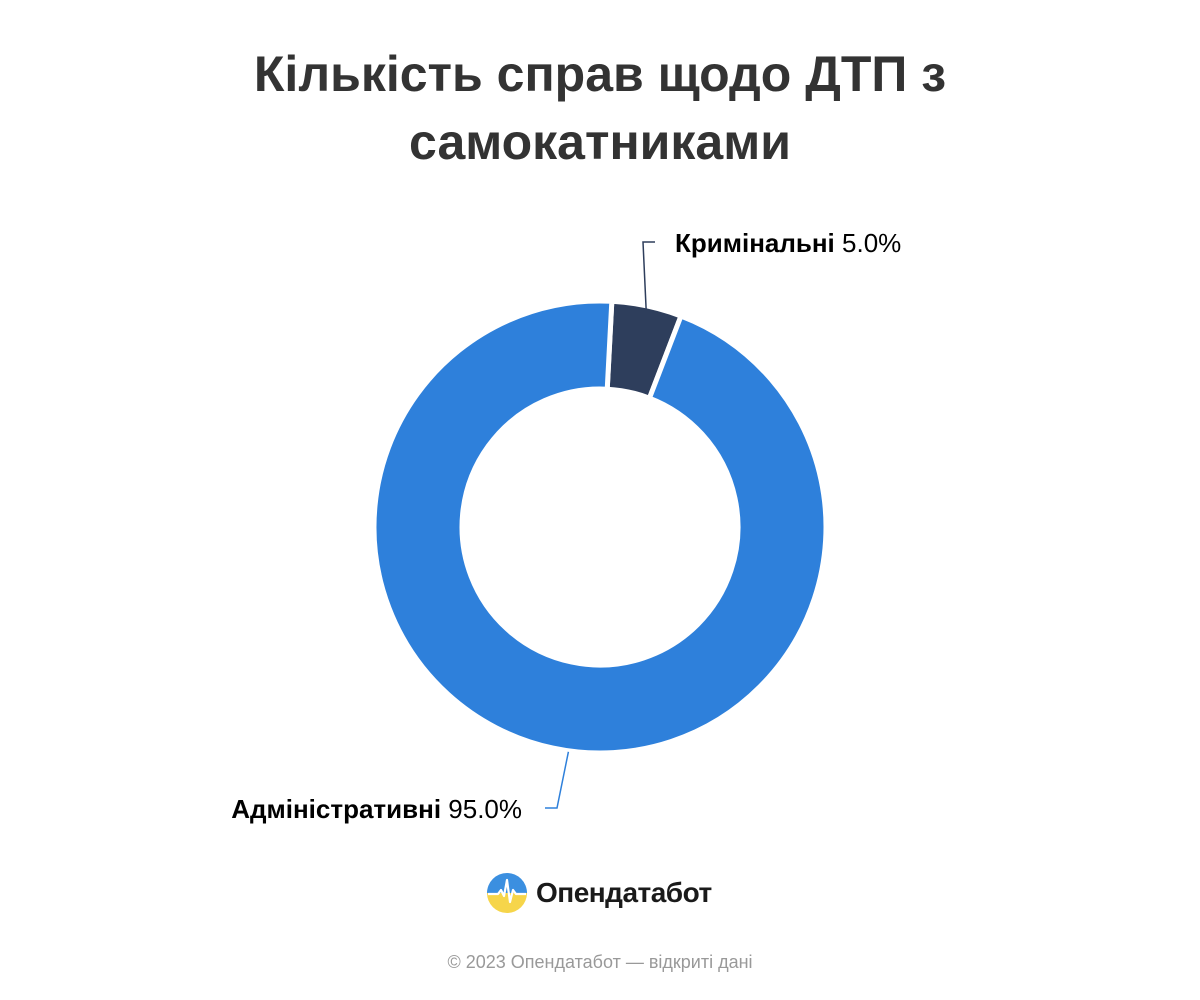 The height and width of the screenshot is (1000, 1200). I want to click on slice-label-value: 5.0%, so click(868, 243).